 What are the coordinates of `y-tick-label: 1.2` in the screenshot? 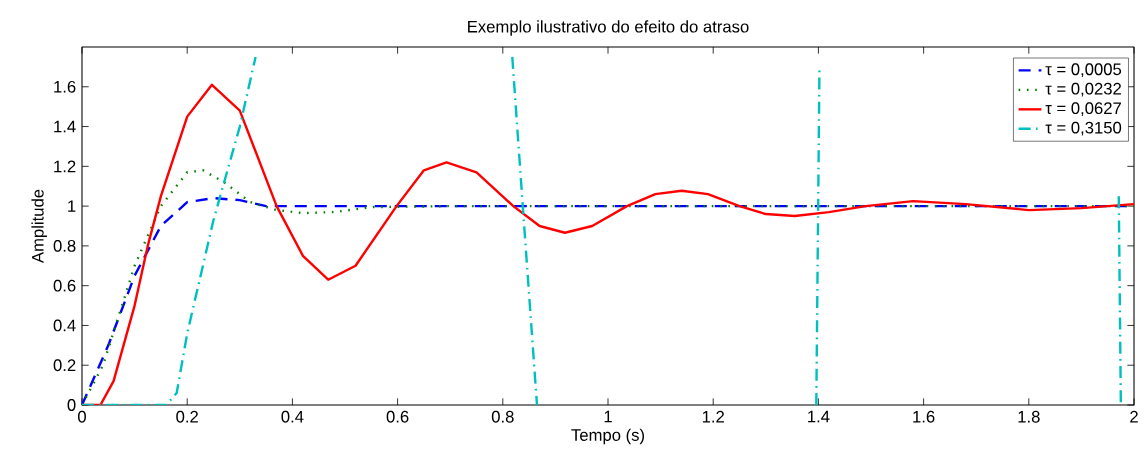 It's located at (65, 166).